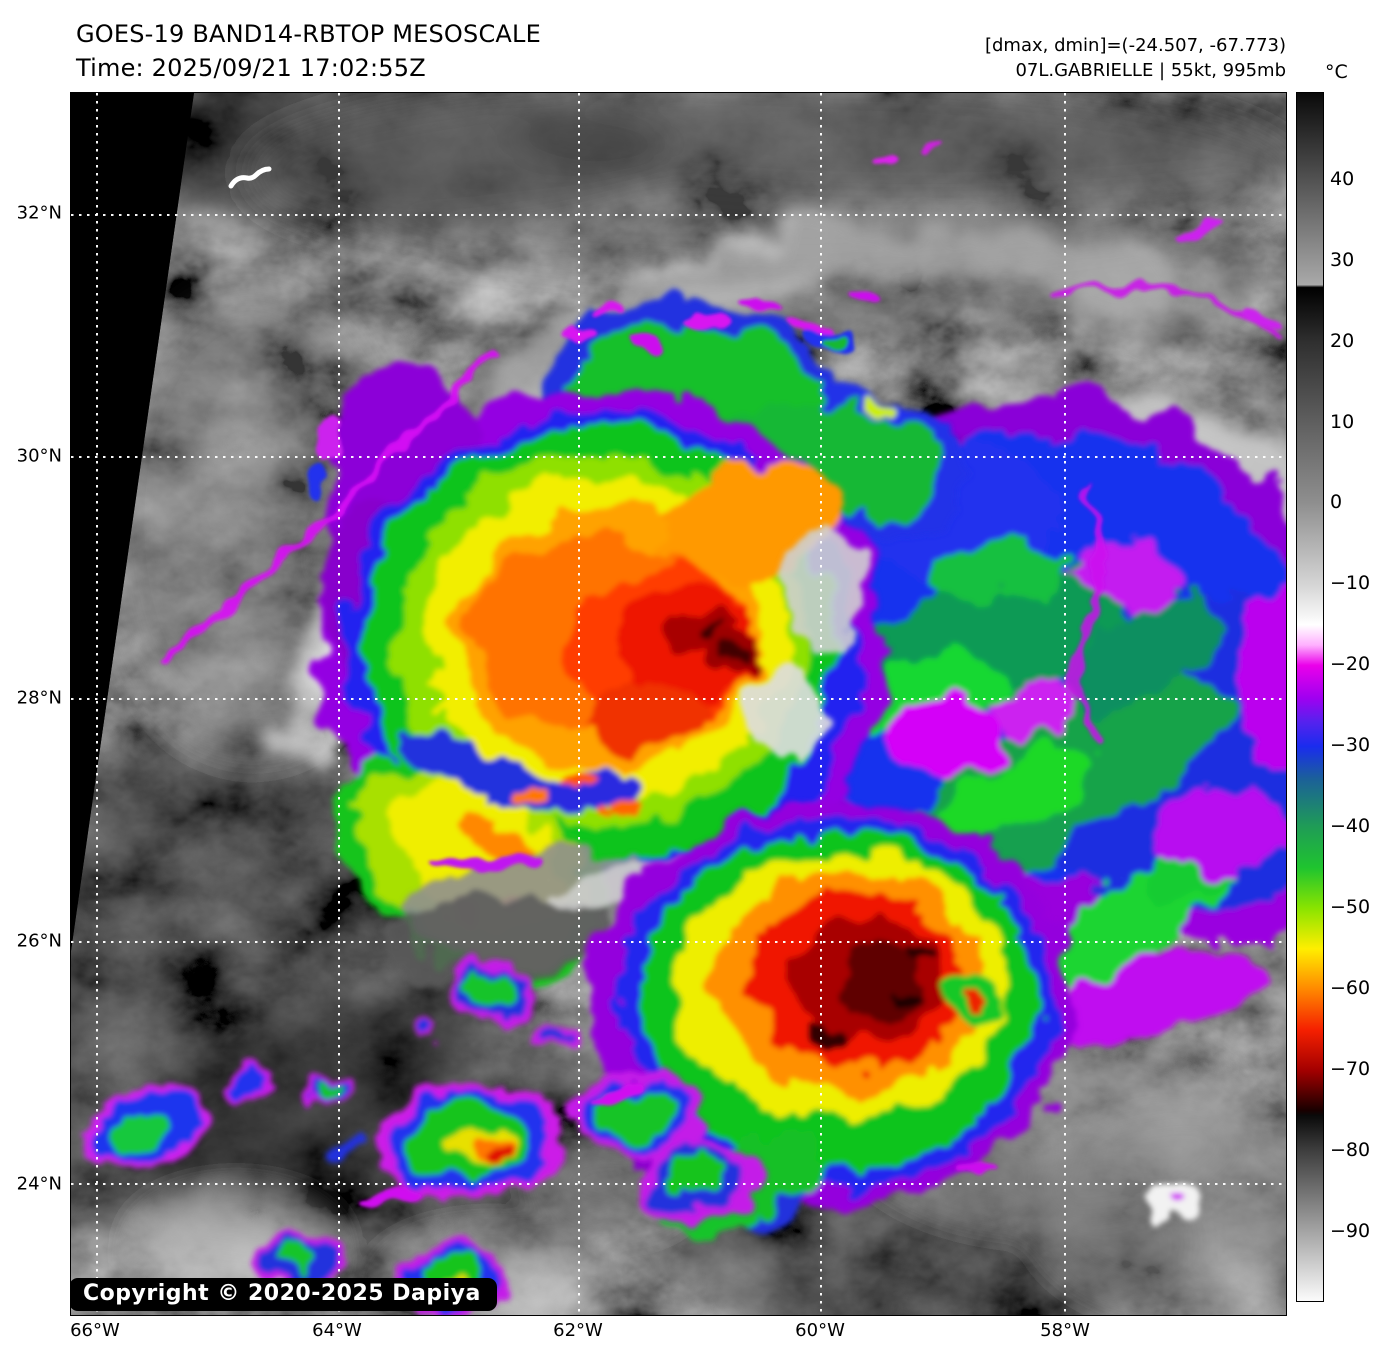 This screenshot has height=1359, width=1390. I want to click on scattered-small-cells, so click(422, 1136).